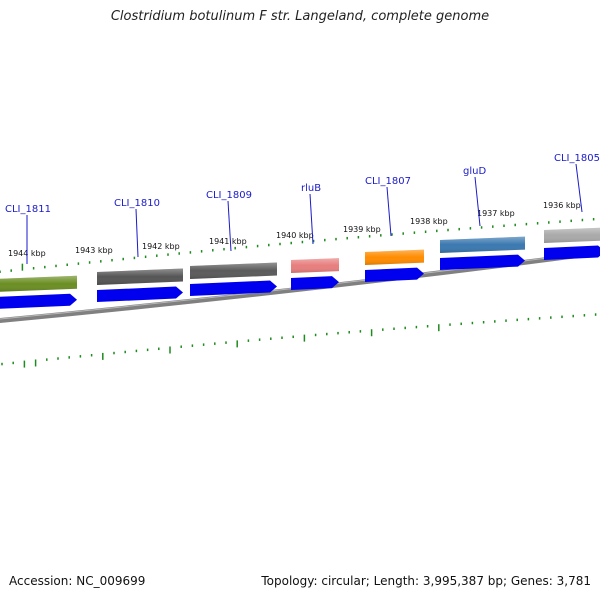 This screenshot has width=600, height=600. I want to click on gene-label-cli_1811: CLI_1811, so click(28, 209).